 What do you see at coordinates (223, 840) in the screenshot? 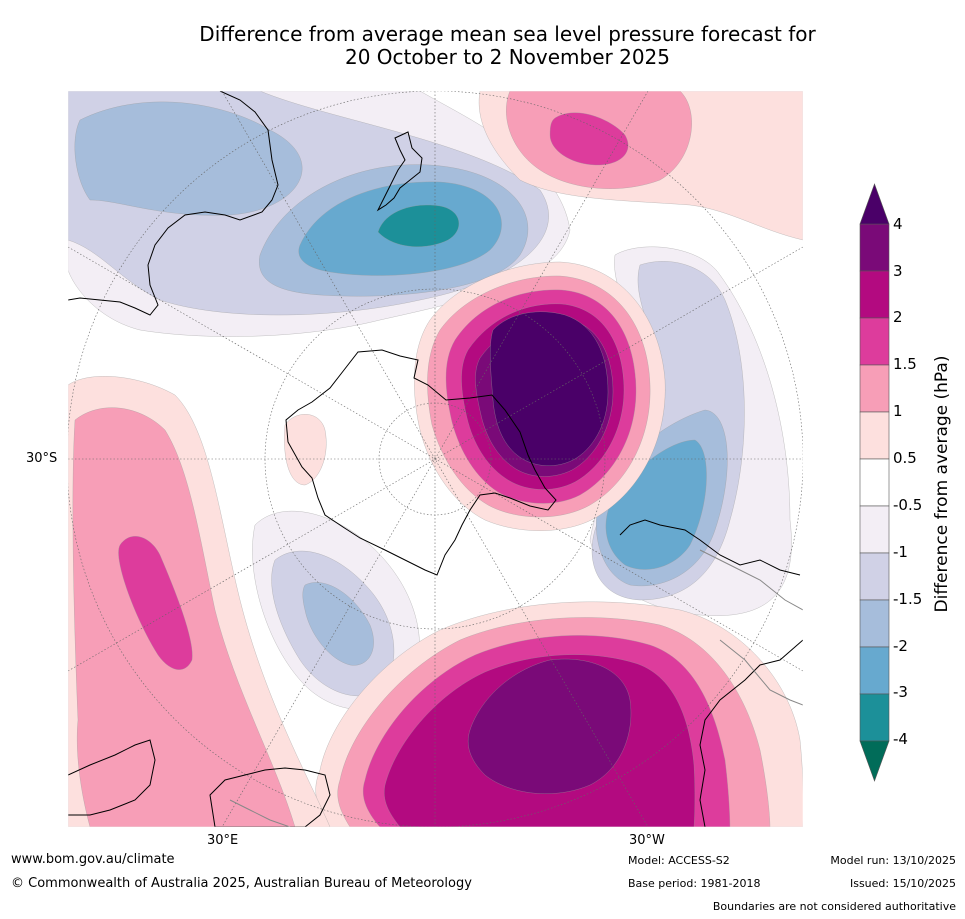
I see `longitude-label-30e: 30°E` at bounding box center [223, 840].